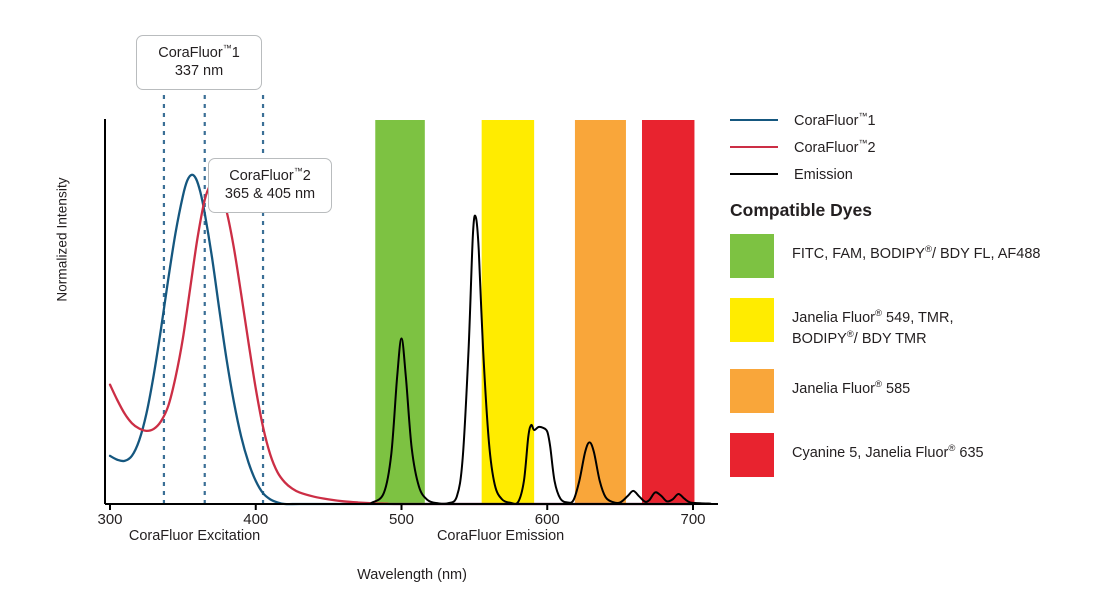 This screenshot has width=1110, height=612. Describe the element at coordinates (870, 452) in the screenshot. I see `dye-label-text: Cyanine 5, Janelia Fluor` at that location.